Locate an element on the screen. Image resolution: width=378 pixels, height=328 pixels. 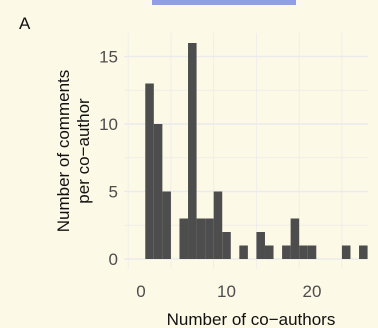
y-tick-label: 15 is located at coordinates (108, 57).